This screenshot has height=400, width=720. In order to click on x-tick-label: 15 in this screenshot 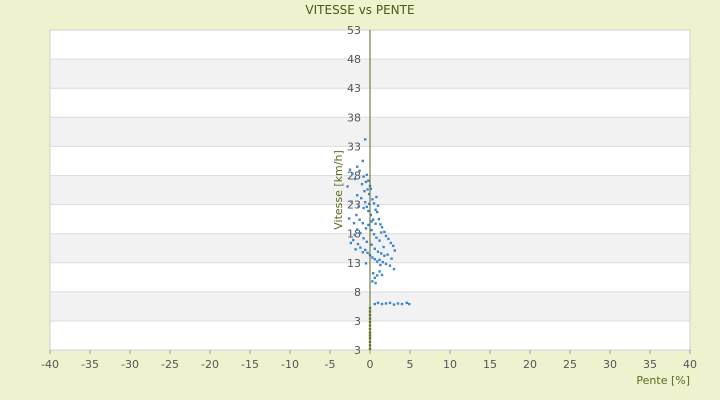, I will do `click(490, 364)`.